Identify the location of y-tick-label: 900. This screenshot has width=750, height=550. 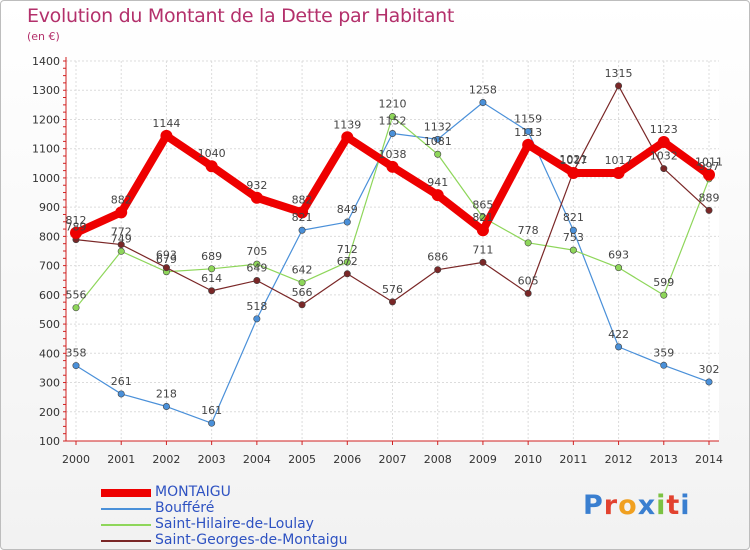
(49, 207).